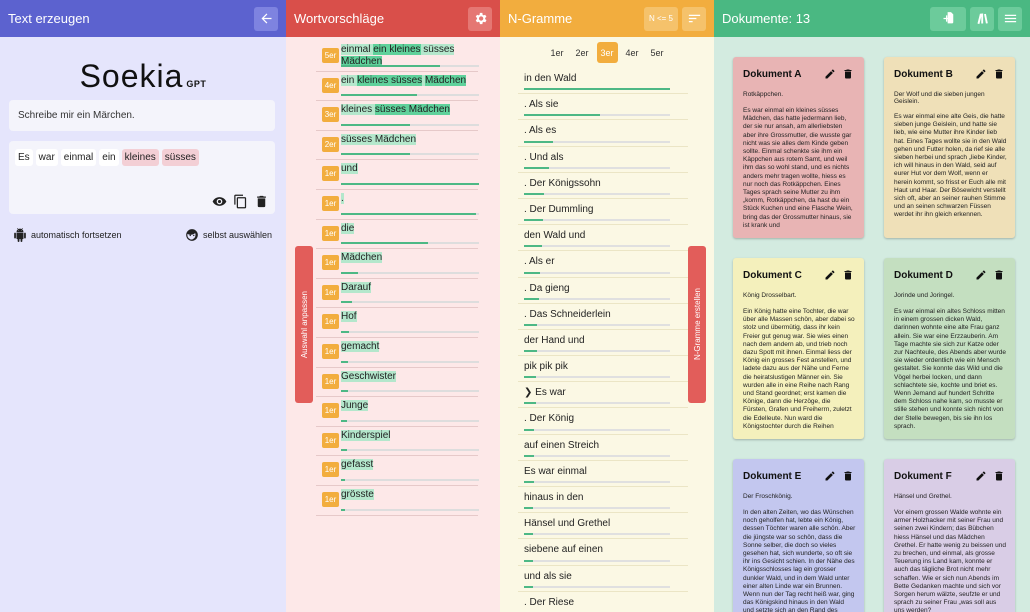 The image size is (1030, 612). What do you see at coordinates (393, 175) in the screenshot?
I see `word-suggestion-row: 1er und` at bounding box center [393, 175].